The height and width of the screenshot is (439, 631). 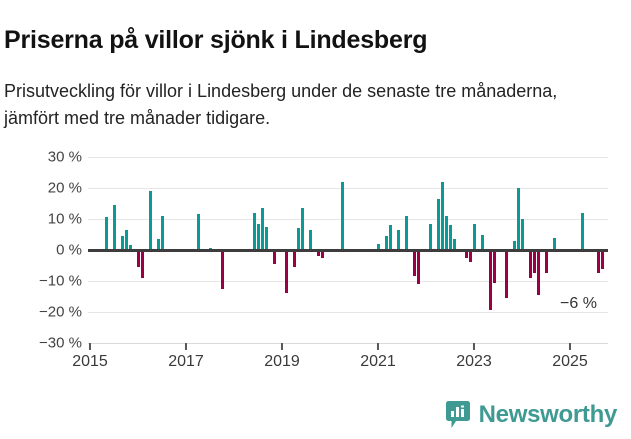 What do you see at coordinates (60, 281) in the screenshot?
I see `y-axis-tick-label: −10 %` at bounding box center [60, 281].